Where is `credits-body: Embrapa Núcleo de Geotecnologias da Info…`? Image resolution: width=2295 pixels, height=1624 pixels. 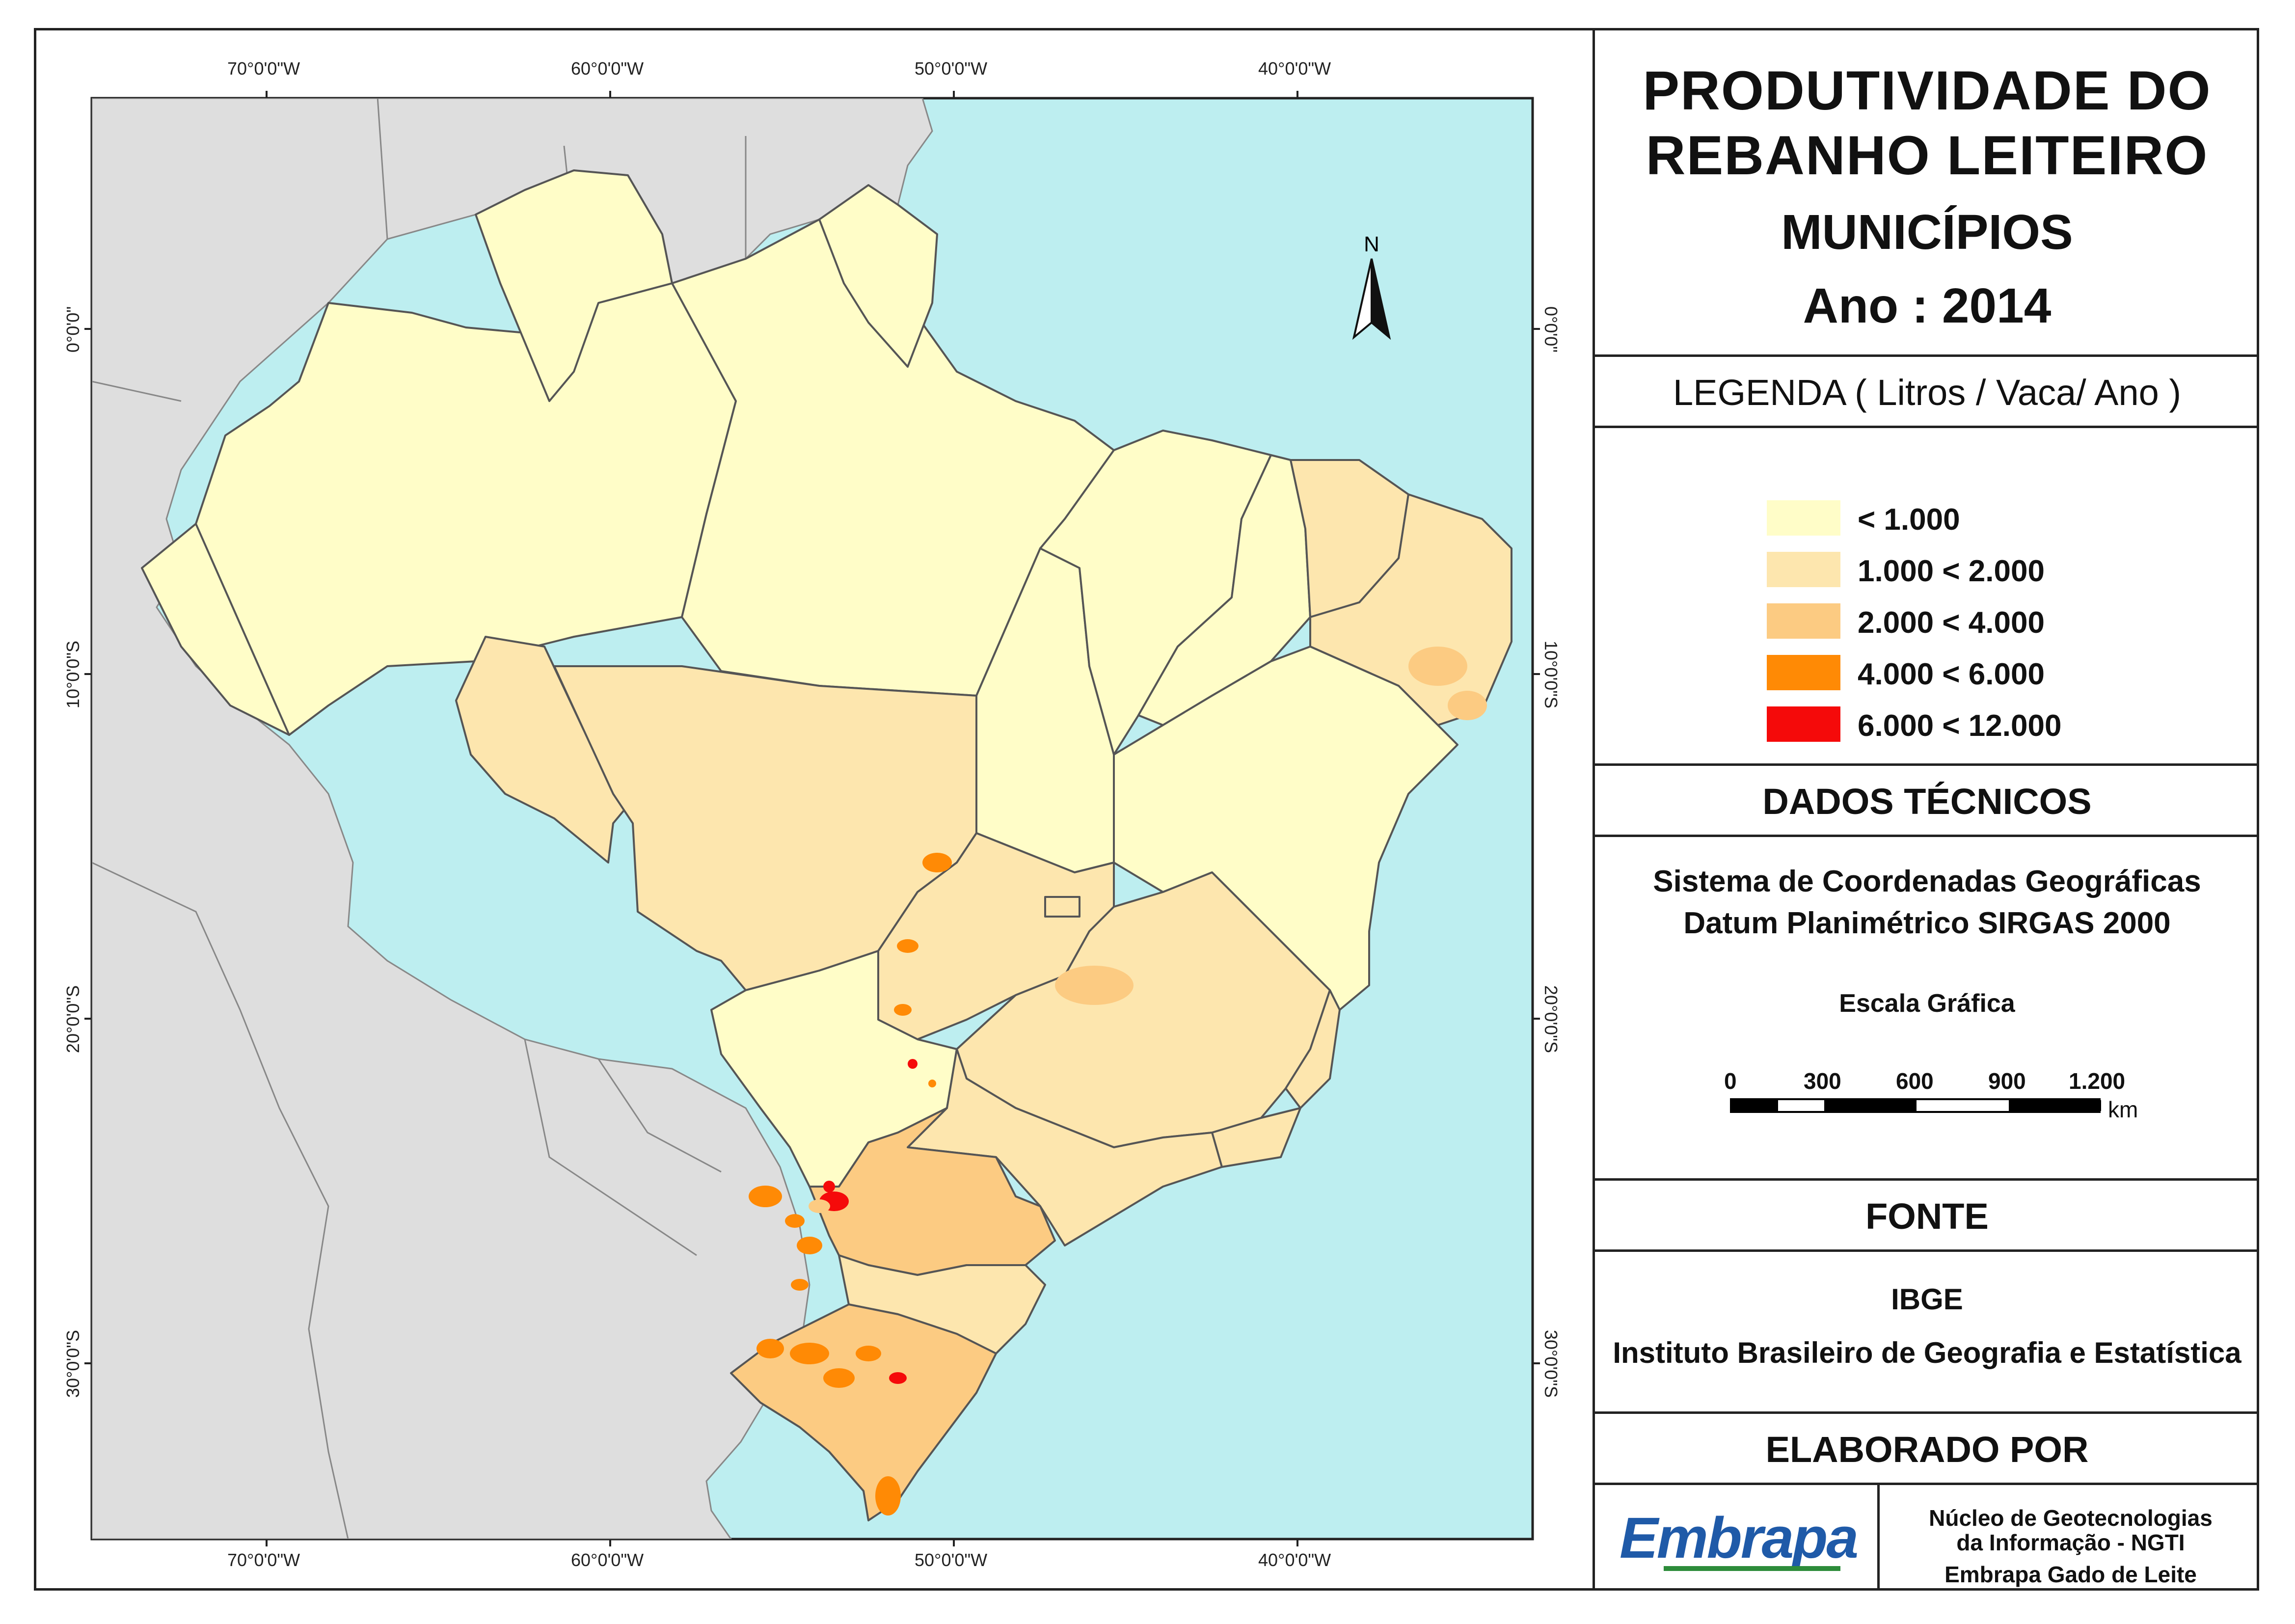
credits-body: Embrapa Núcleo de Geotecnologias da Info… is located at coordinates (1927, 1538).